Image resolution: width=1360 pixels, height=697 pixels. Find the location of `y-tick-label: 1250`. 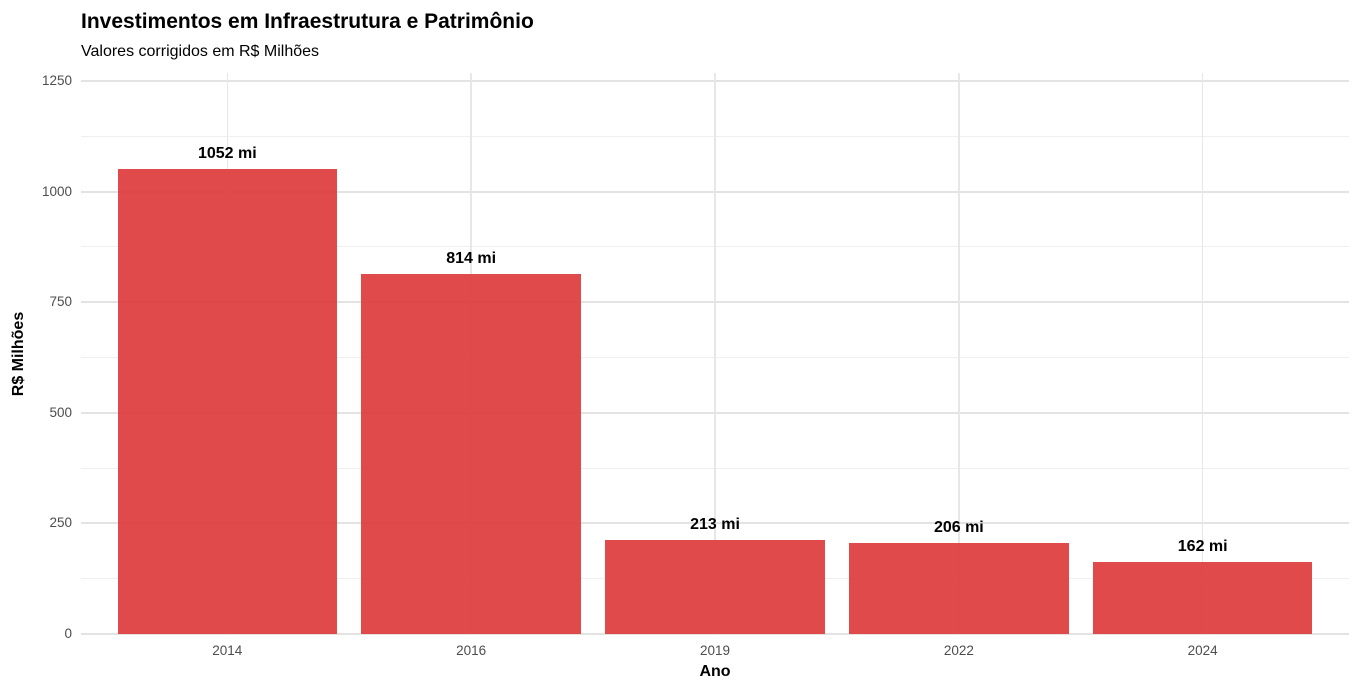

y-tick-label: 1250 is located at coordinates (56, 80).